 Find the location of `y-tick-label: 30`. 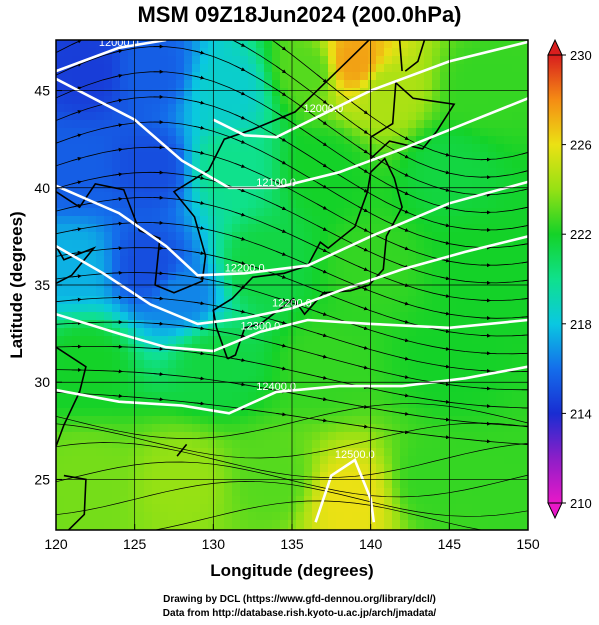

y-tick-label: 30 is located at coordinates (42, 382).